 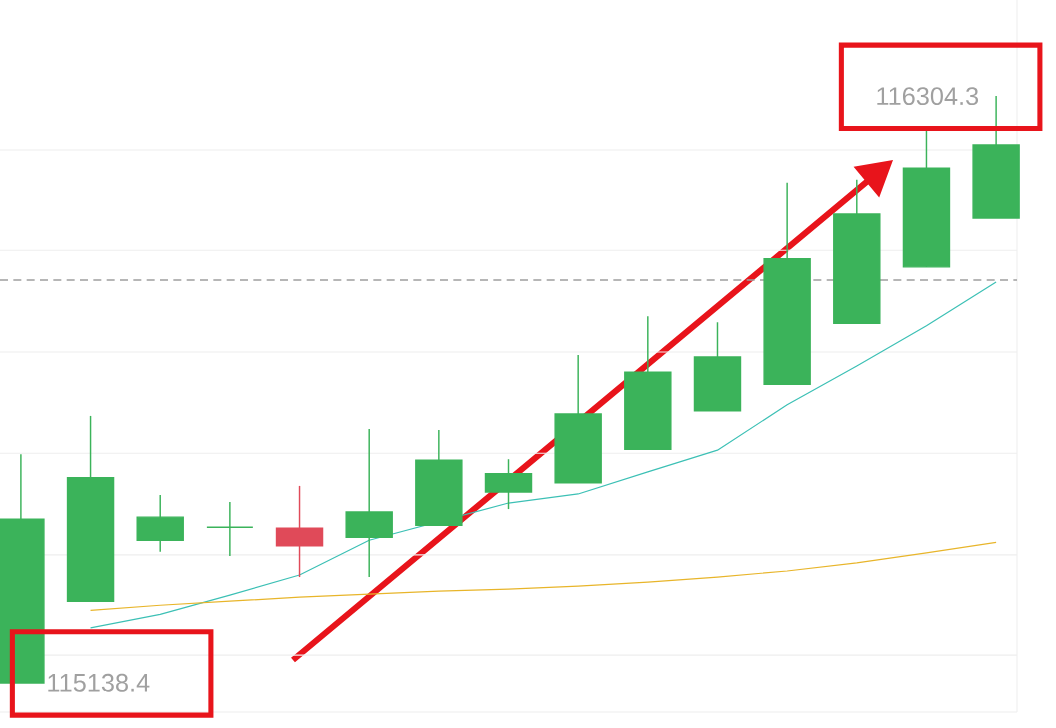 What do you see at coordinates (99, 682) in the screenshot?
I see `annotation: 115138.4` at bounding box center [99, 682].